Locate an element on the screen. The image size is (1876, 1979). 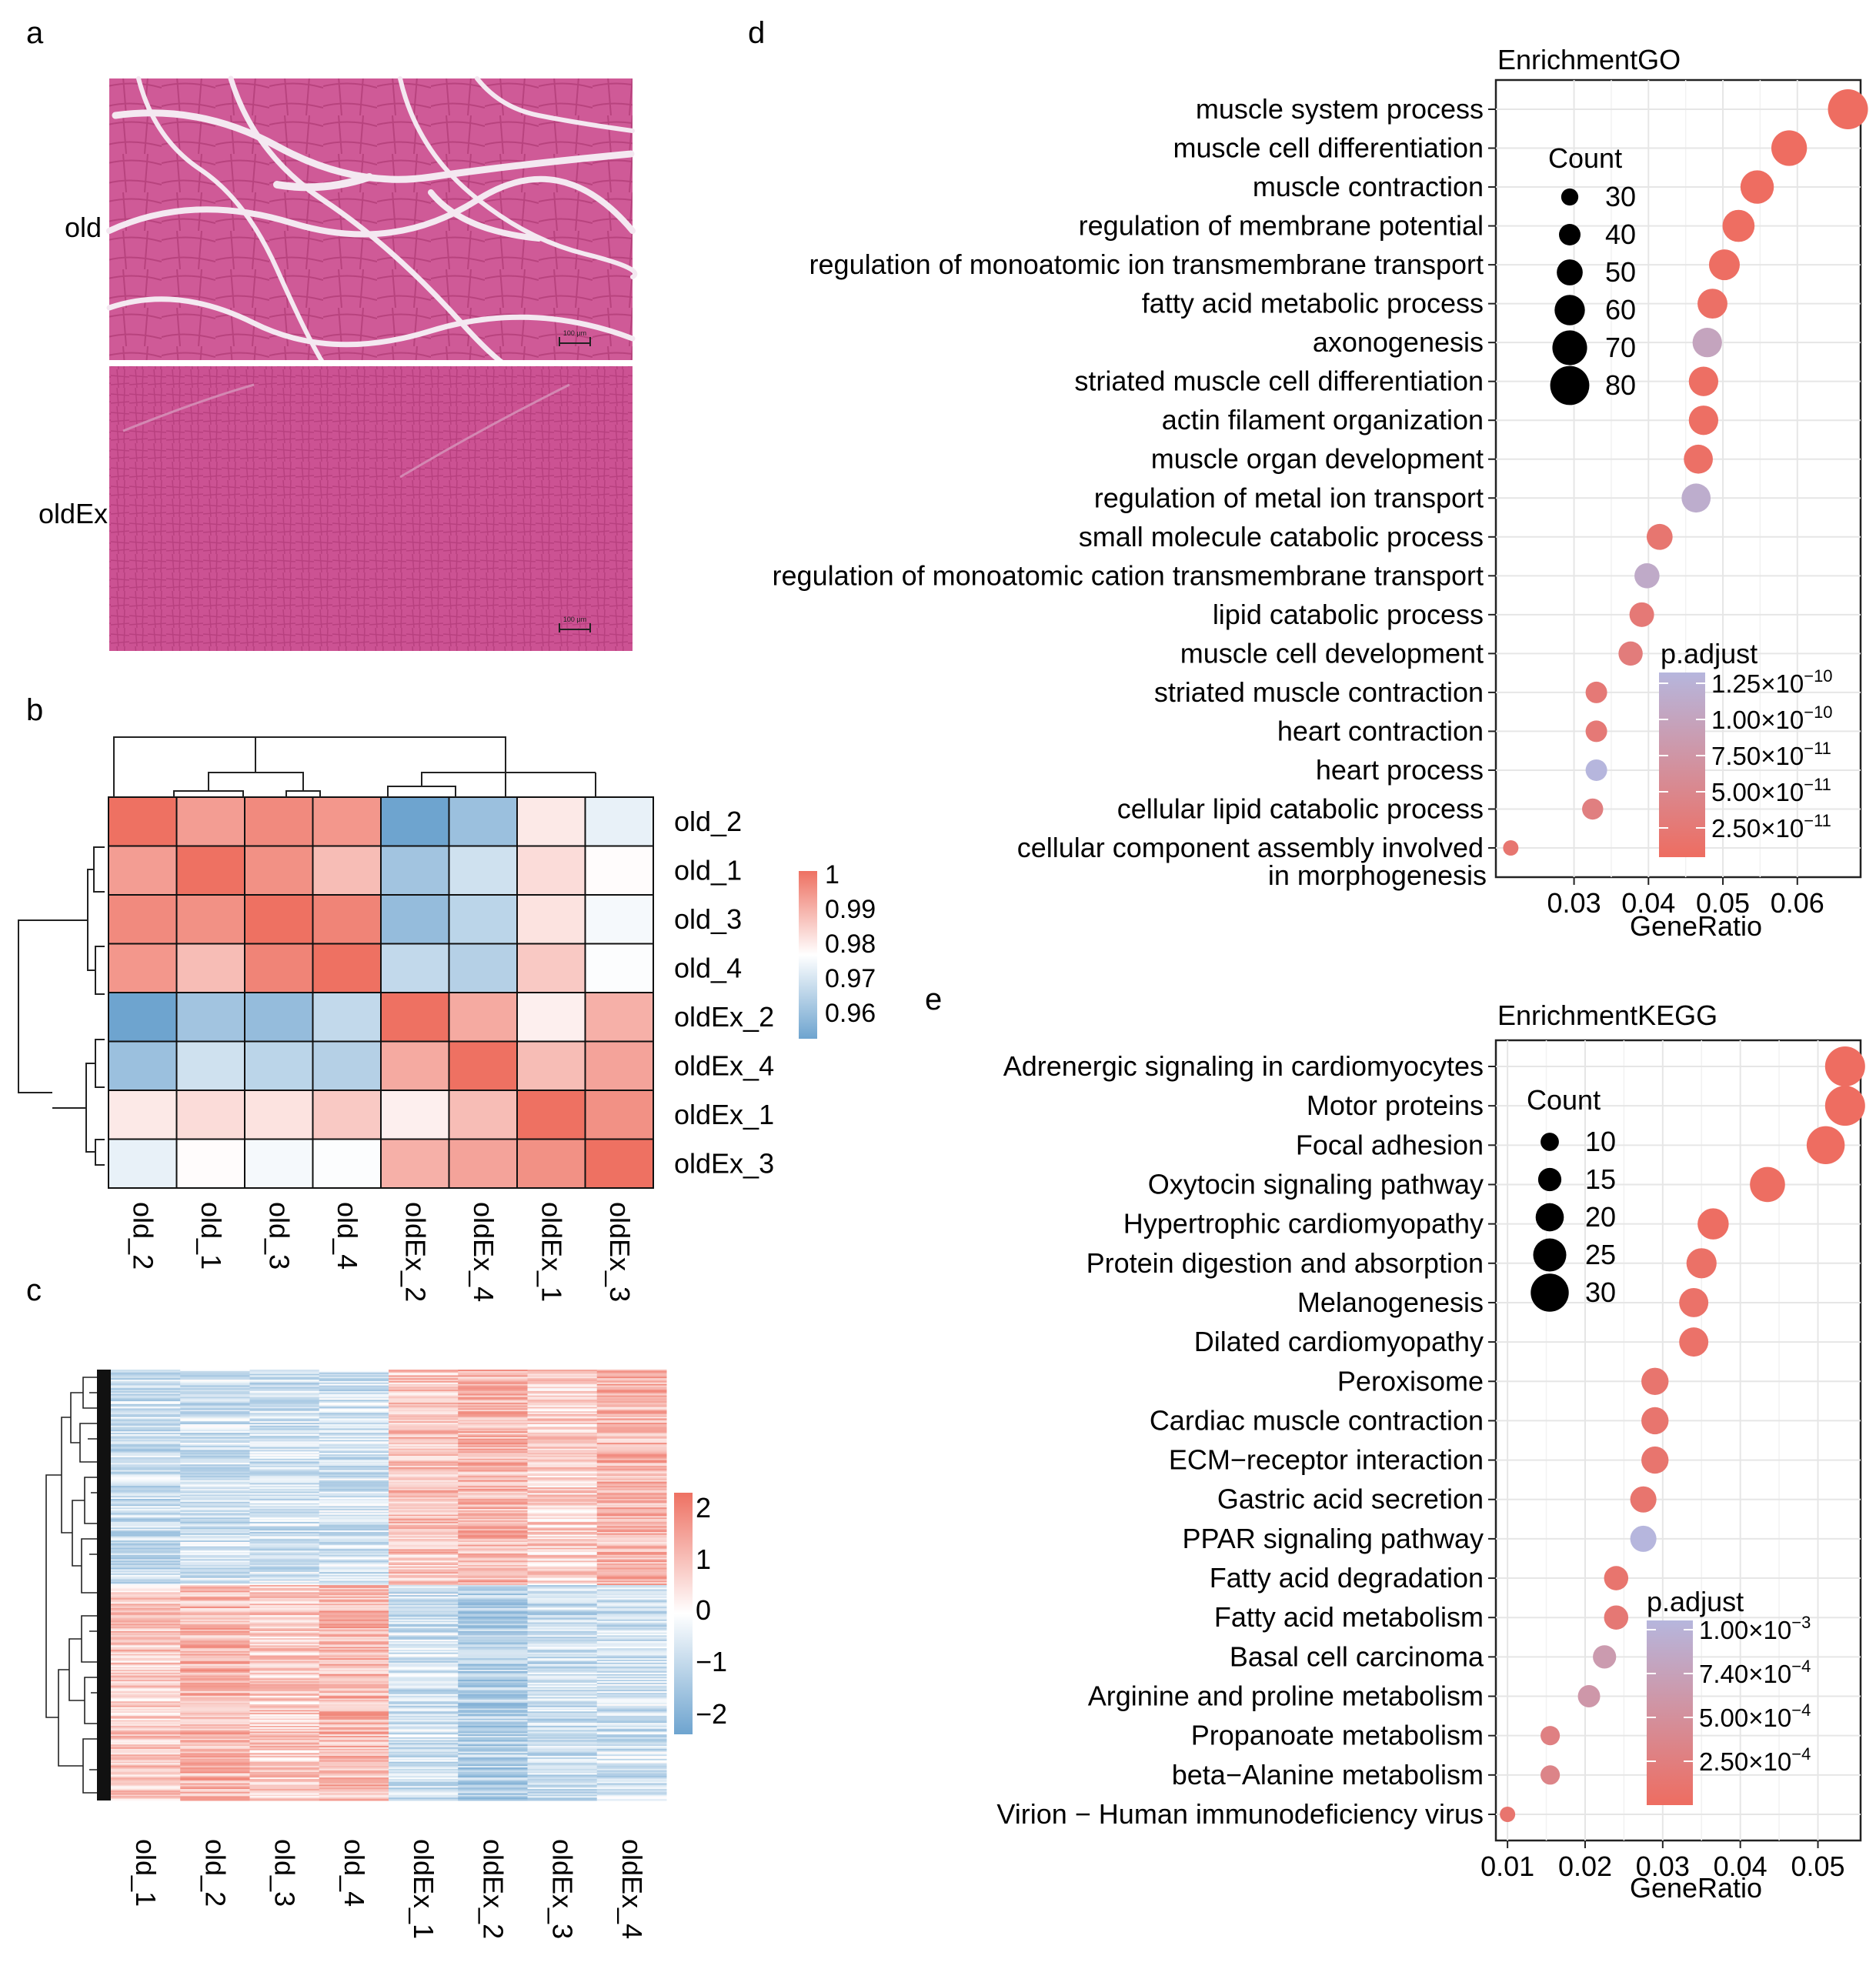
go-term-regulation-of-membrane-potential: regulation of membrane potential is located at coordinates (1281, 226).